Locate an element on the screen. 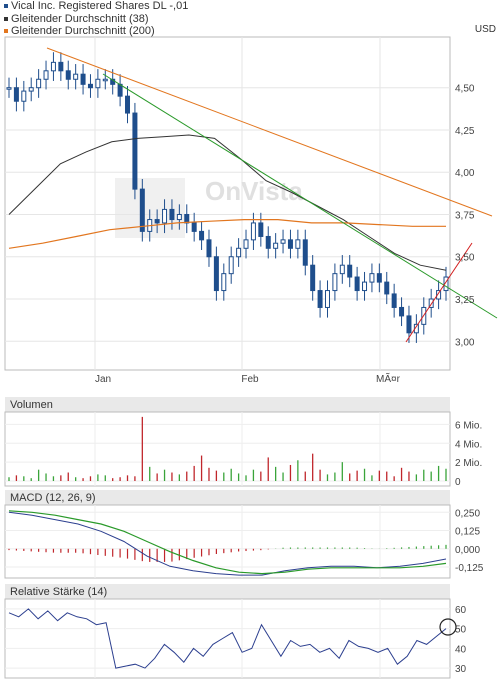 The image size is (501, 691). volume-grid is located at coordinates (227, 449).